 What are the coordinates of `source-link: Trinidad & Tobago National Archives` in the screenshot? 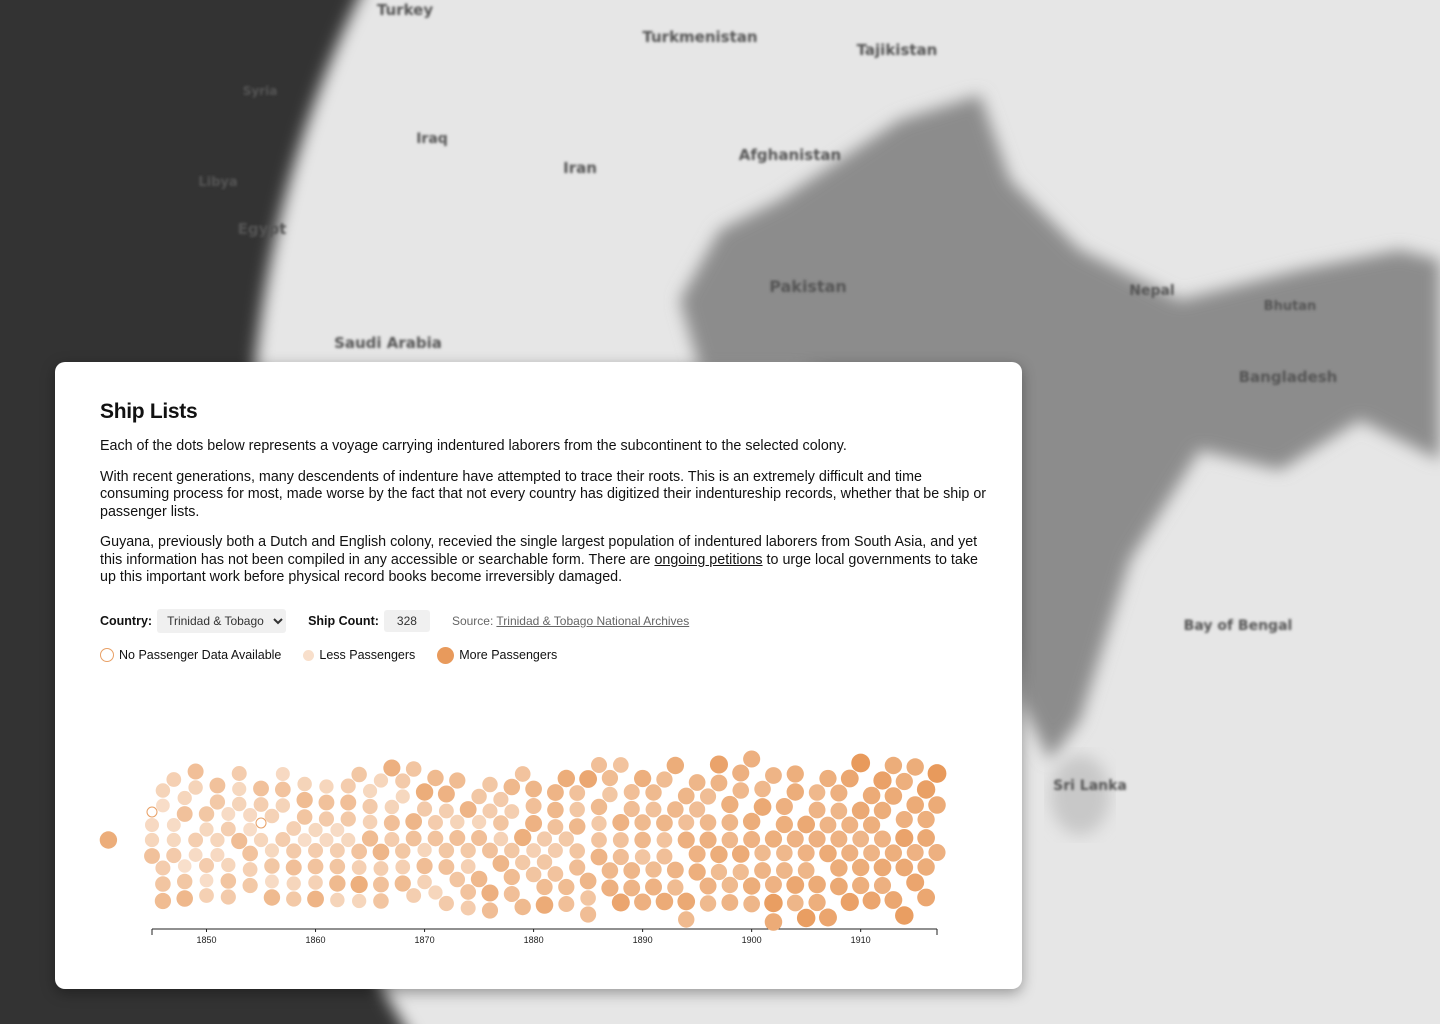 It's located at (593, 620).